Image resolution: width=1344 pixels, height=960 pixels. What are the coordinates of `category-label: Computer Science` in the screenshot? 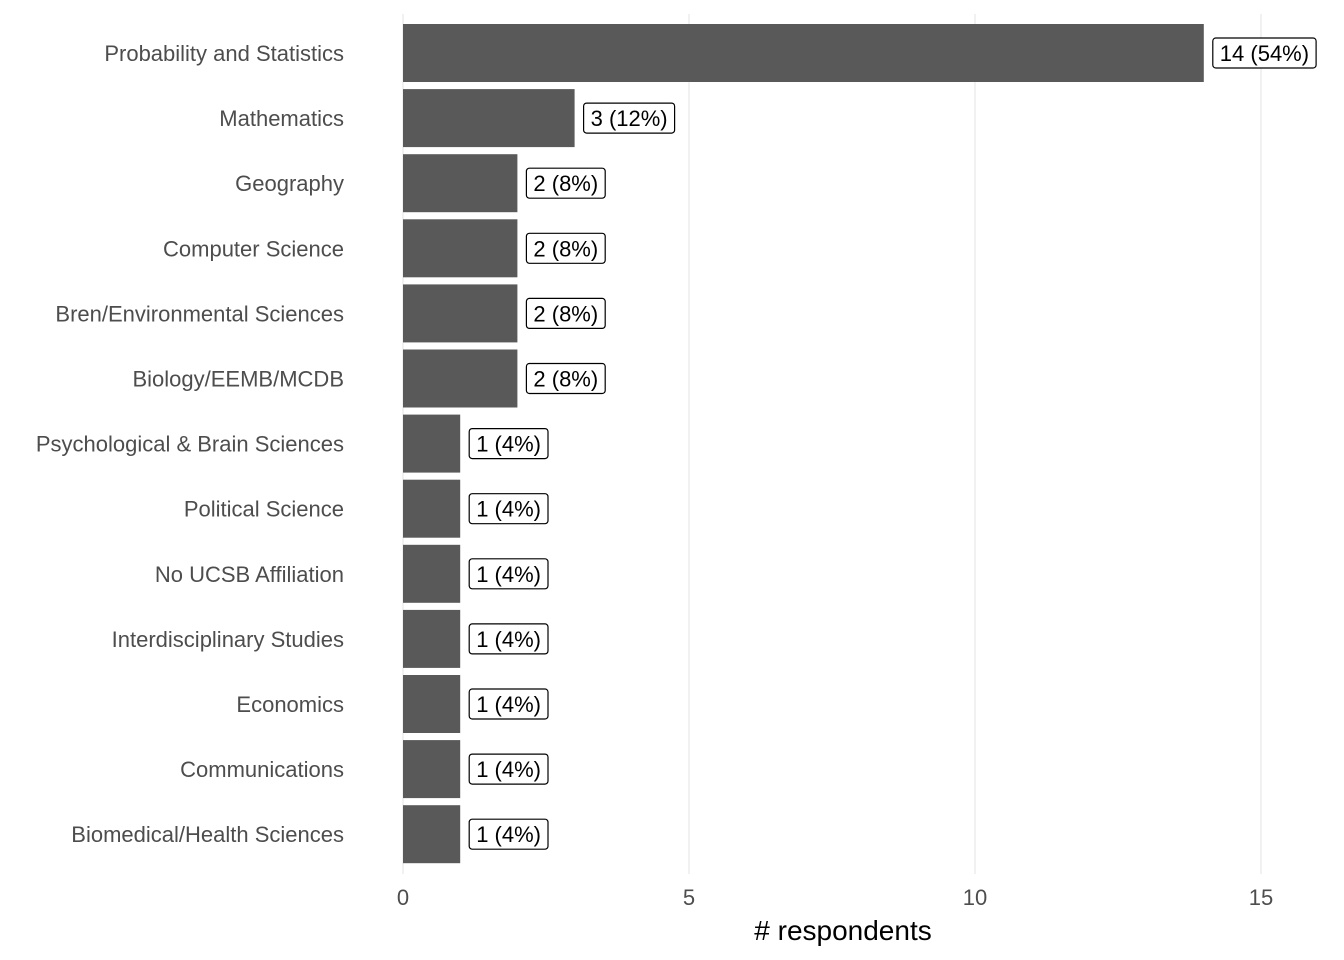 It's located at (253, 248).